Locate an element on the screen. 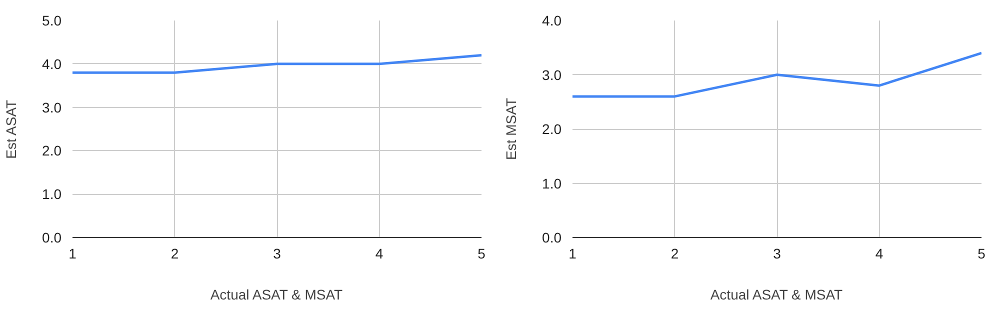  y-axis-title: Est ASAT is located at coordinates (11, 129).